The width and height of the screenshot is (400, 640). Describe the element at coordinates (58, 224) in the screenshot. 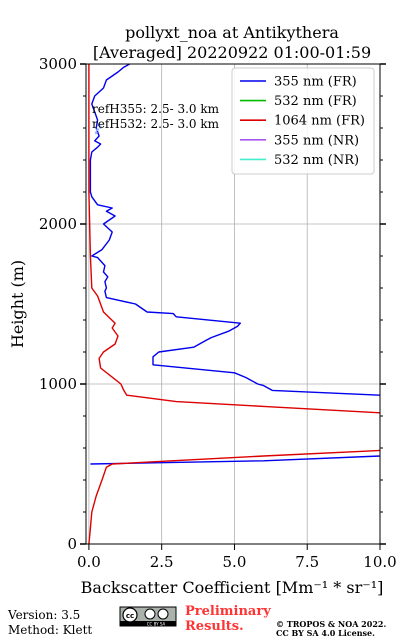

I see `y-tick-label: 2000` at that location.